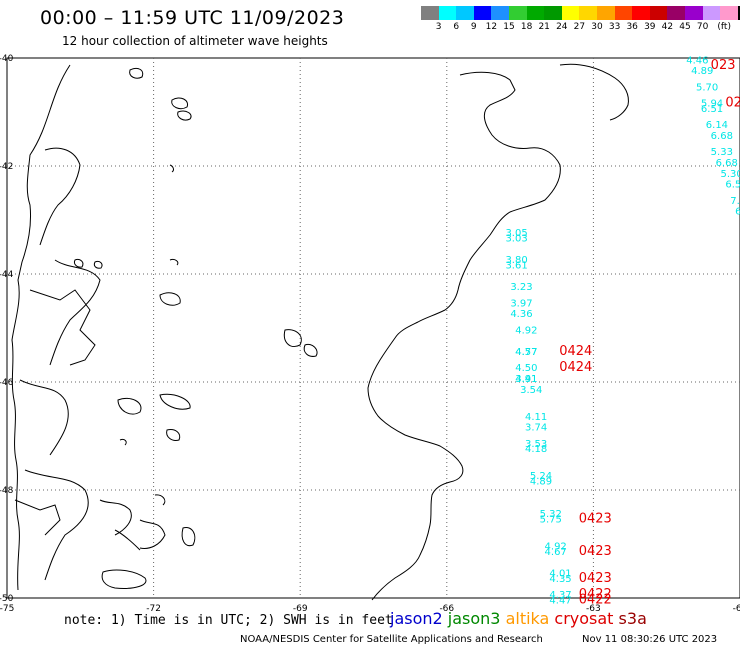 This screenshot has height=650, width=740. Describe the element at coordinates (650, 27) in the screenshot. I see `scale-label: 39` at that location.